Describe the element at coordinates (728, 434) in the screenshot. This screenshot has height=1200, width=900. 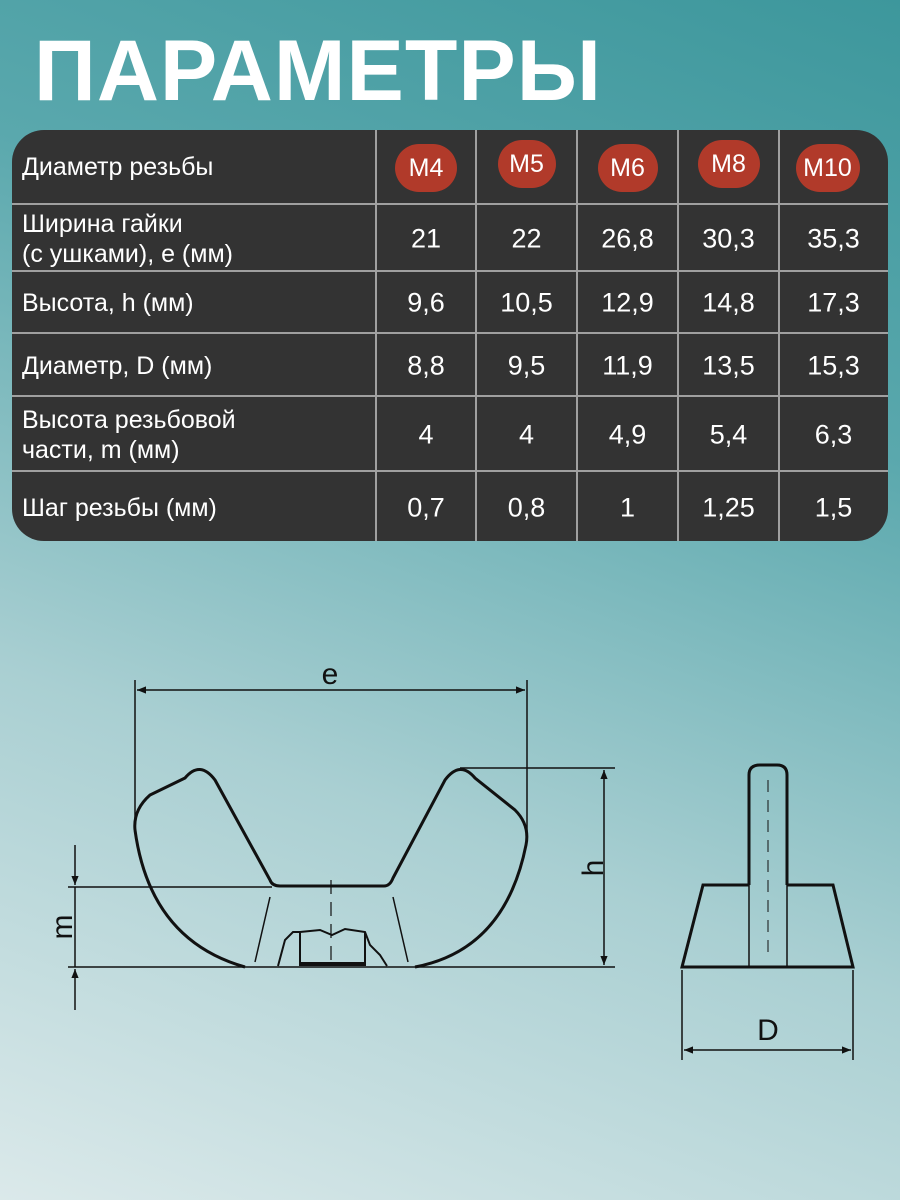
I see `value-cell: 5,4` at that location.